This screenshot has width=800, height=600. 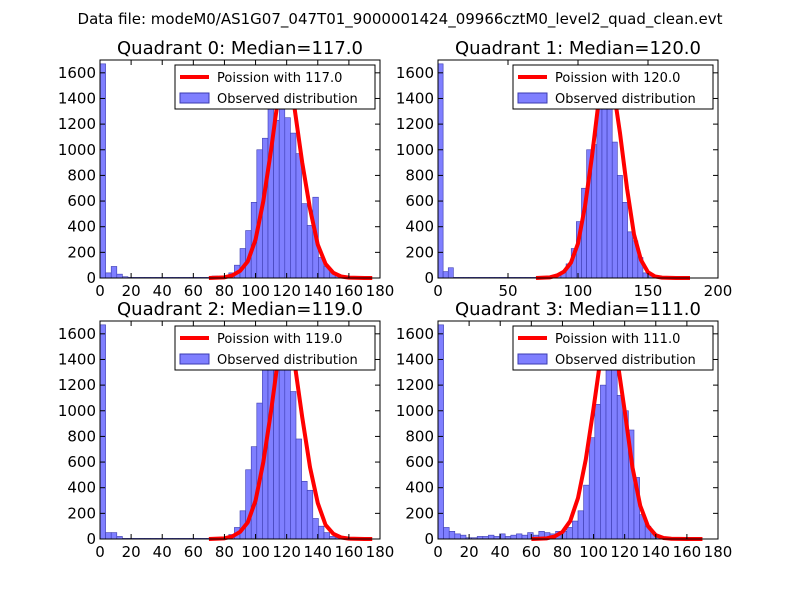 What do you see at coordinates (718, 291) in the screenshot?
I see `x-tick-label: 200` at bounding box center [718, 291].